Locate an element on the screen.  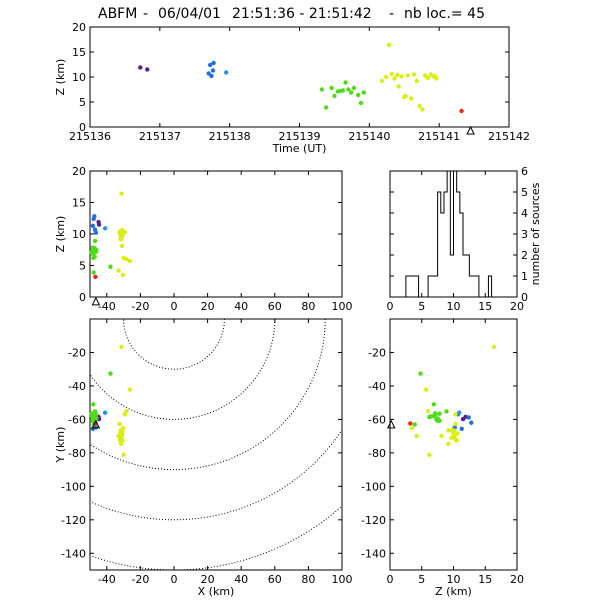
z-vs-time-ytick-label: 0 is located at coordinates (82, 127).